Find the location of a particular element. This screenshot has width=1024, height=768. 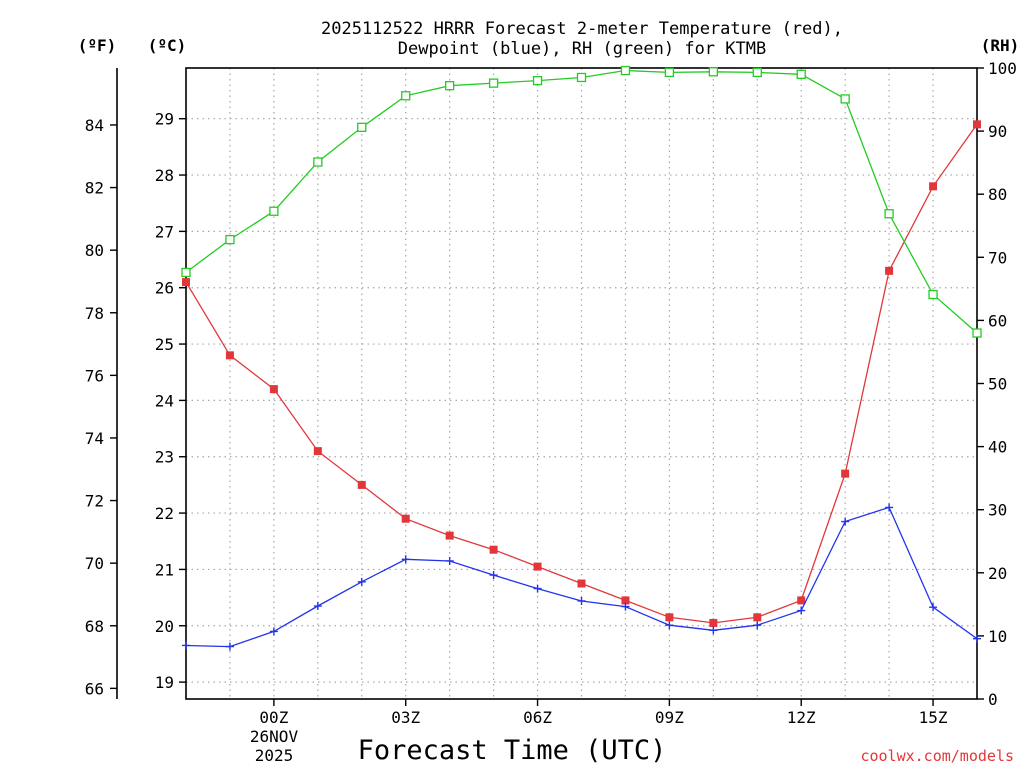

celsius-tick-label: 23 is located at coordinates (164, 457).